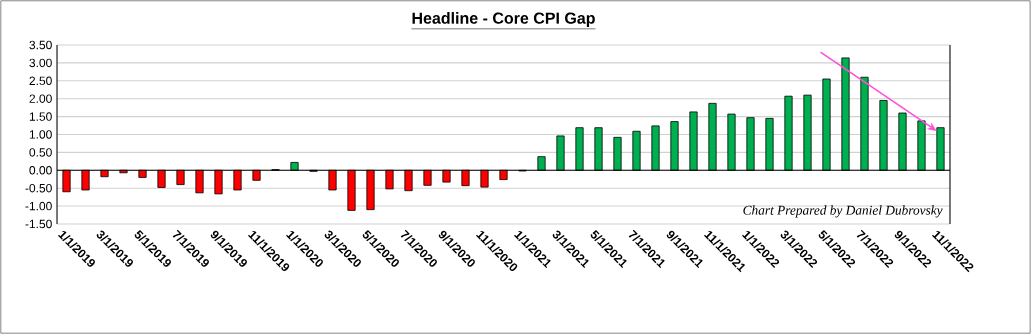 The height and width of the screenshot is (334, 1031). What do you see at coordinates (40, 81) in the screenshot?
I see `y-tick-label: 2.50` at bounding box center [40, 81].